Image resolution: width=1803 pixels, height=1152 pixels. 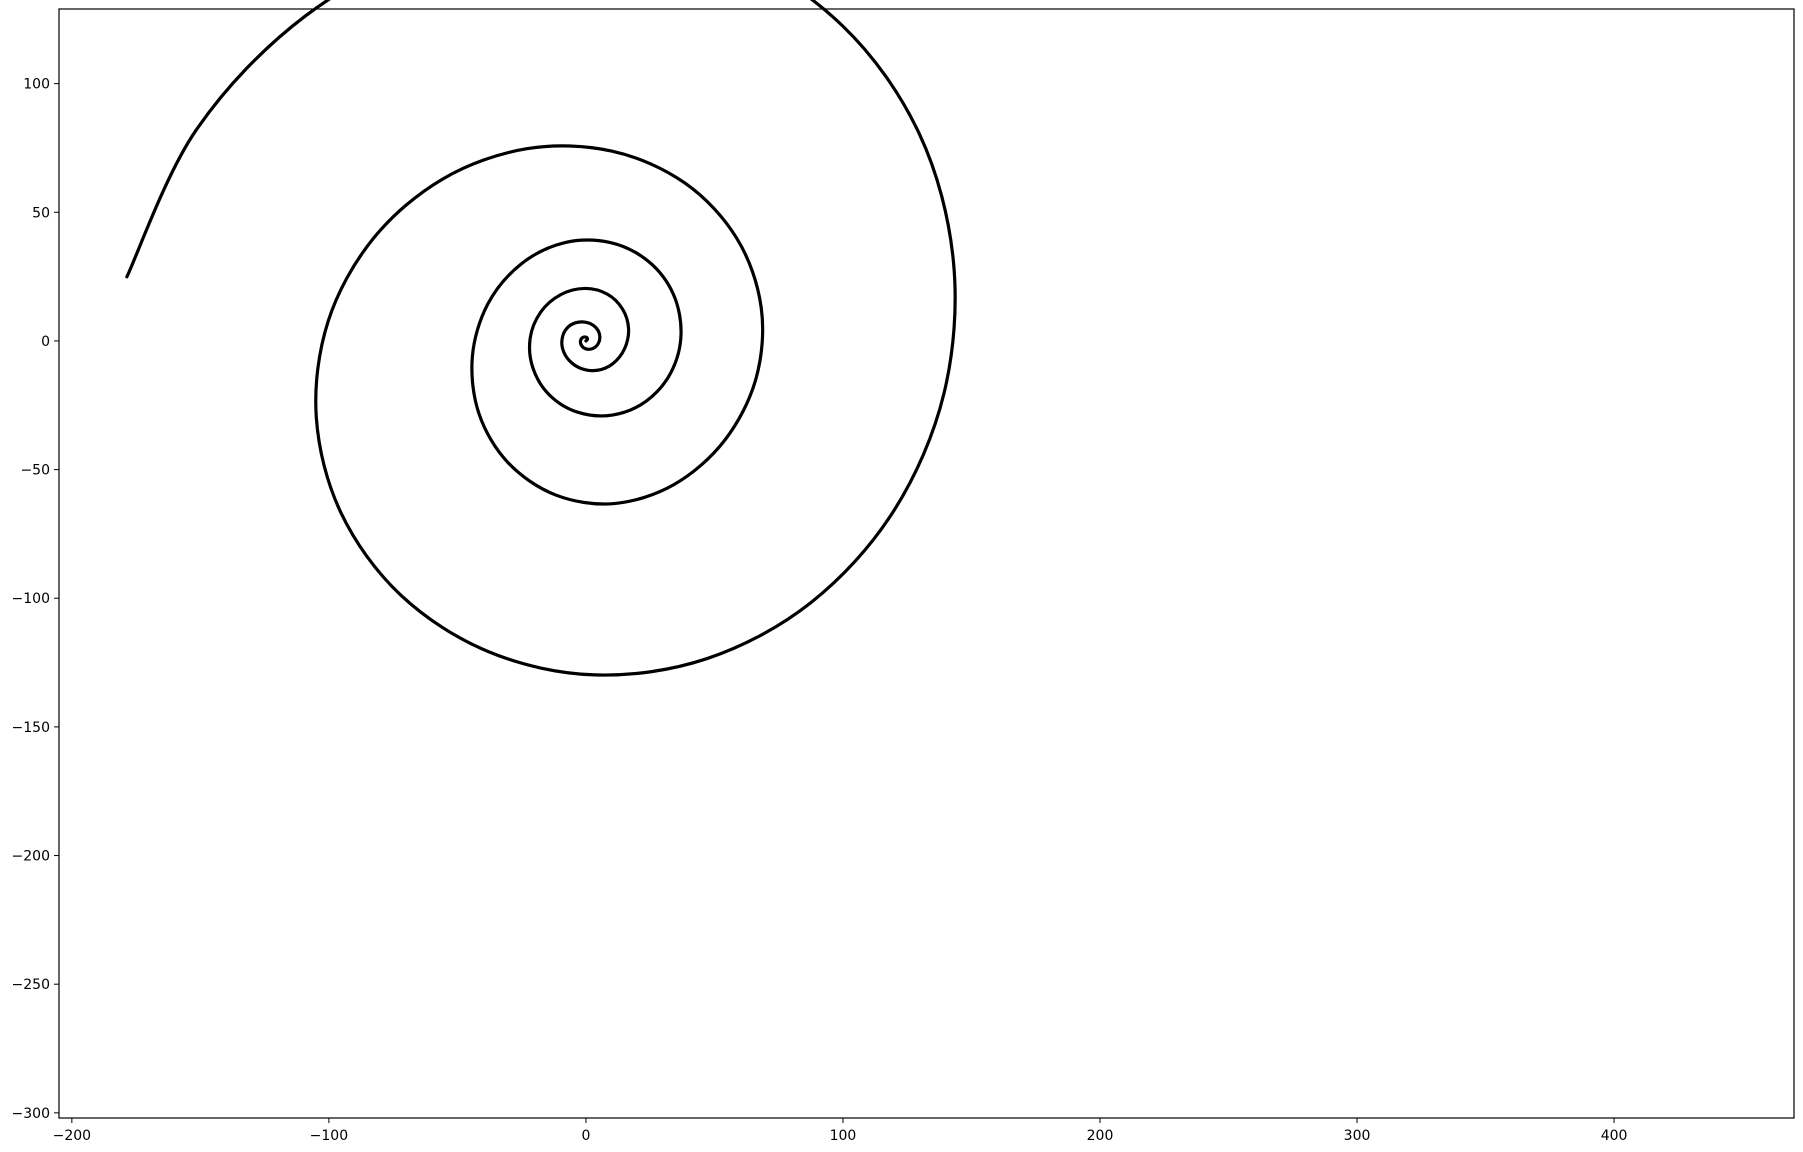 What do you see at coordinates (31, 728) in the screenshot?
I see `y-tick-label: −150` at bounding box center [31, 728].